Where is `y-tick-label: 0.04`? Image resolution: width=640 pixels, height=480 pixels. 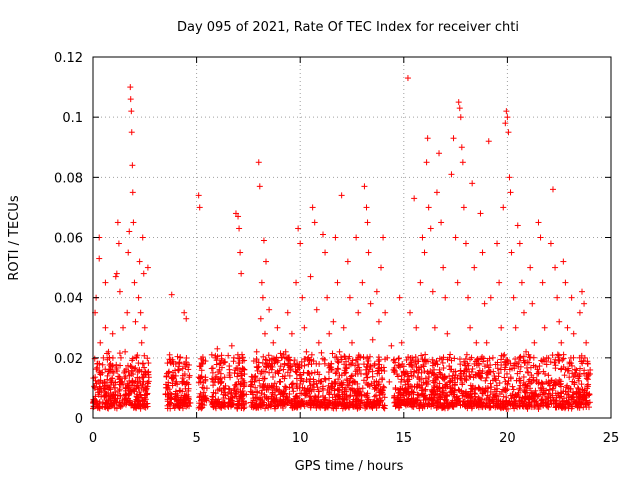
y-tick-label: 0.04 is located at coordinates (68, 299).